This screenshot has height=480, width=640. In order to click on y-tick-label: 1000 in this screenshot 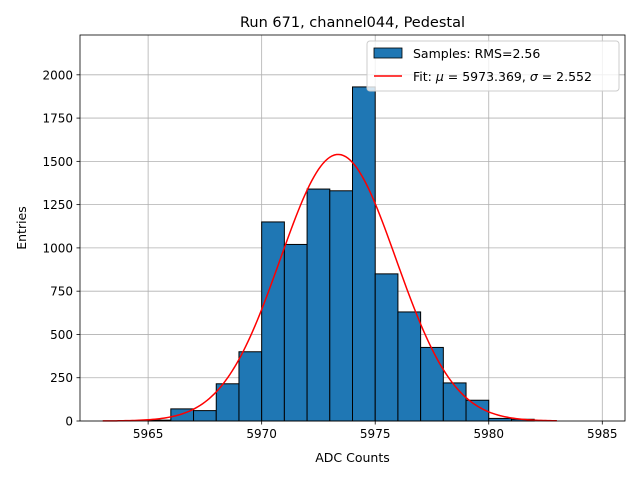, I will do `click(57, 248)`.